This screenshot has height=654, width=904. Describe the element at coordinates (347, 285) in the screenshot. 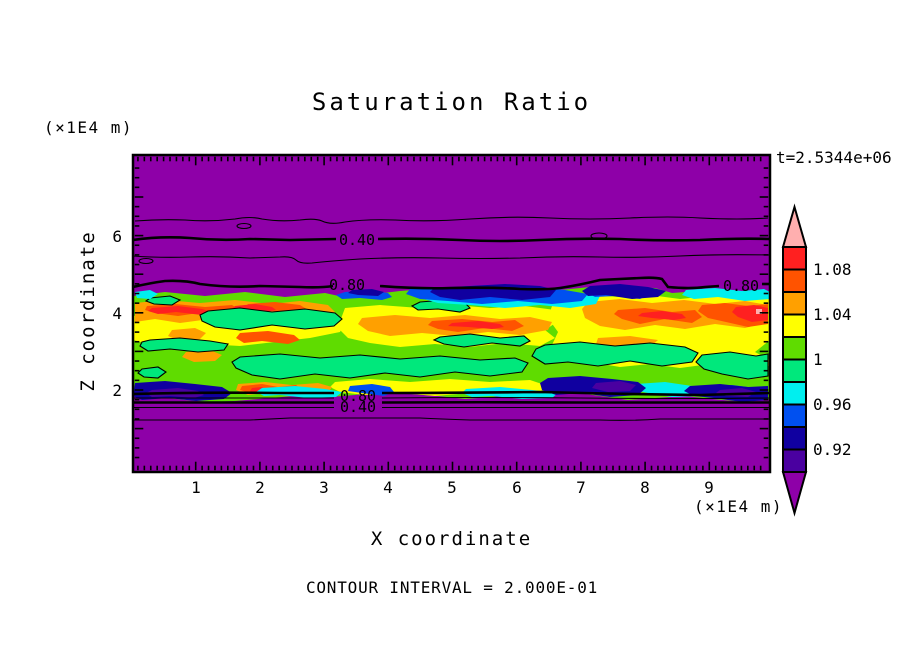

I see `contour-label-080-upper: 0.80` at that location.